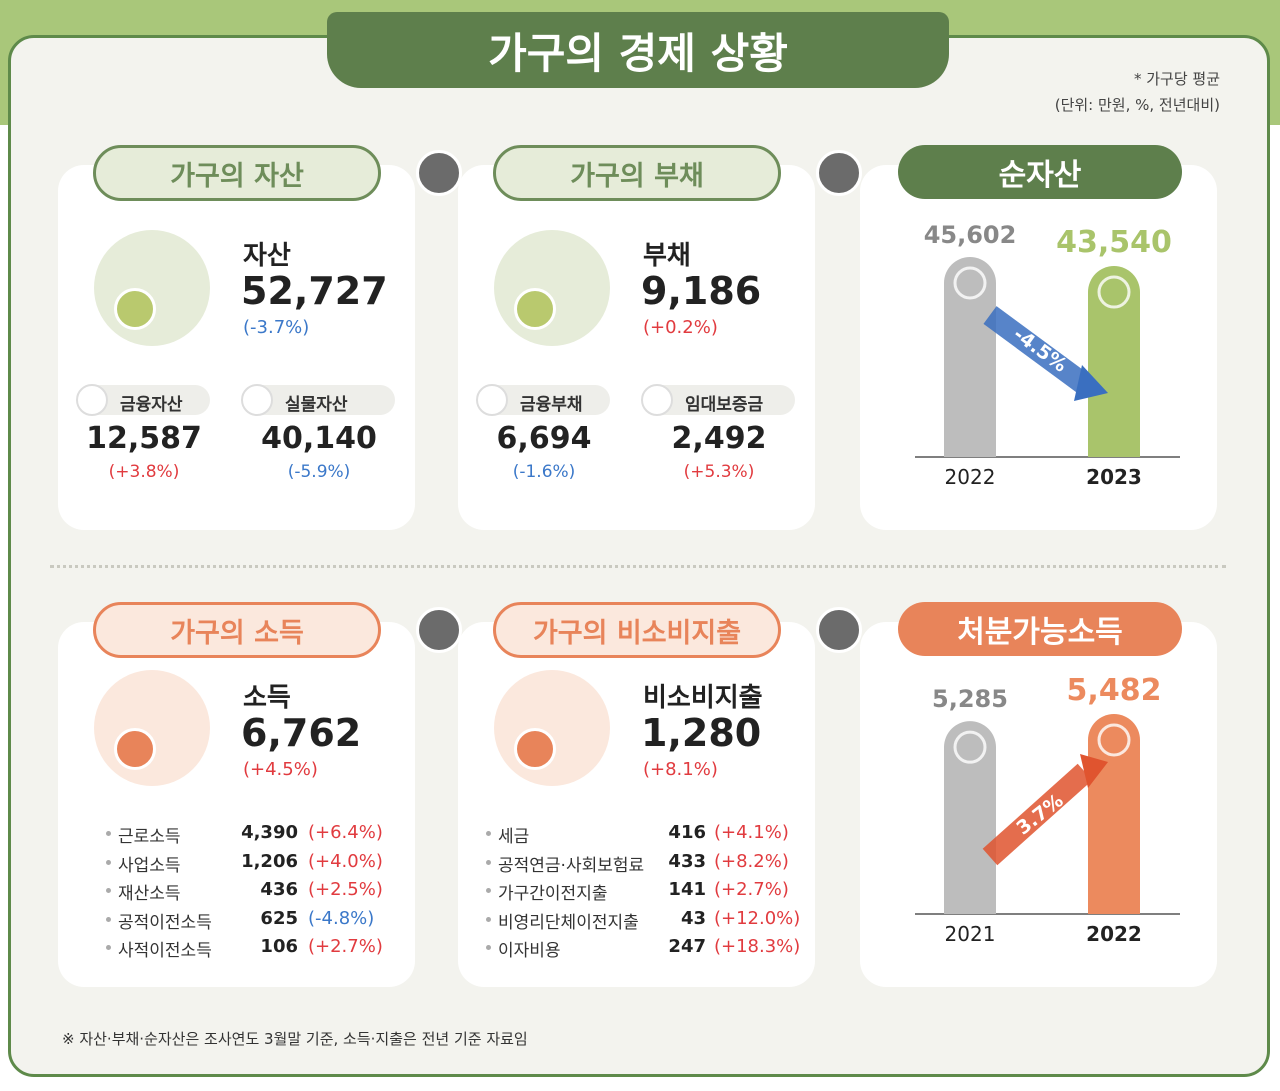  I want to click on item-value: 40,140, so click(319, 438).